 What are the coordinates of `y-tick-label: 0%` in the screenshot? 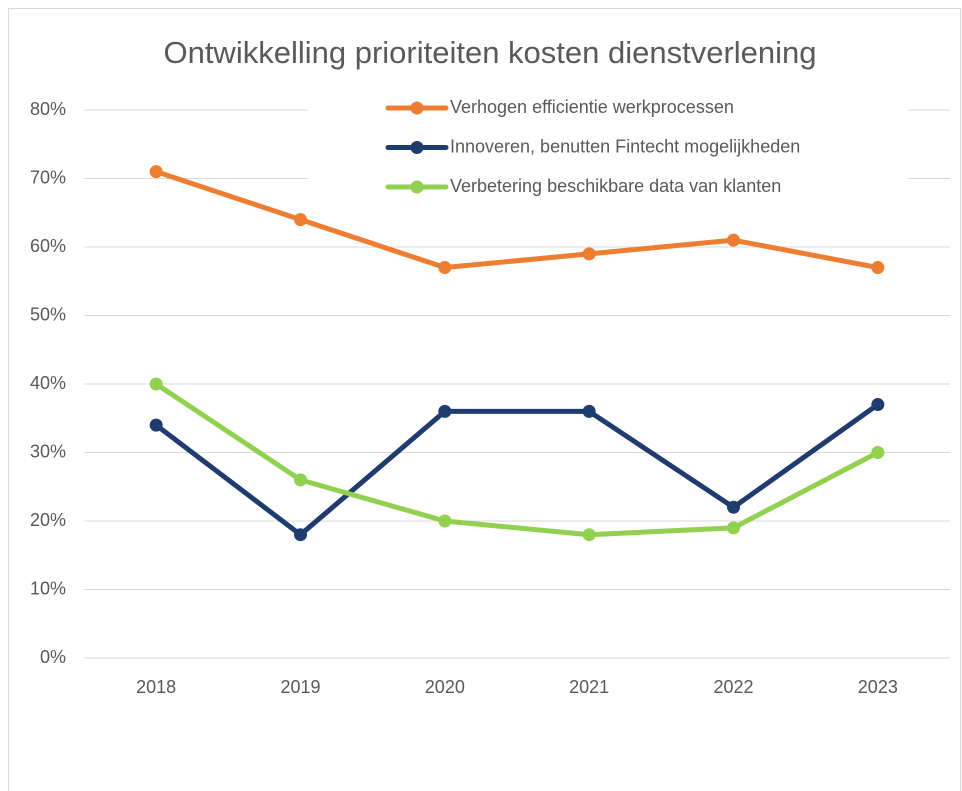 It's located at (53, 657).